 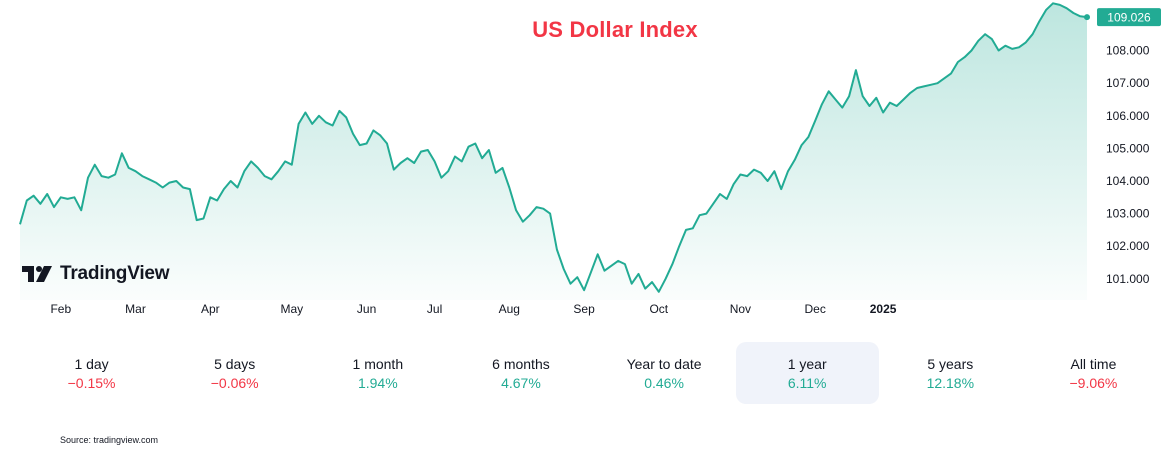 I want to click on x-tick-label: Nov, so click(x=740, y=309).